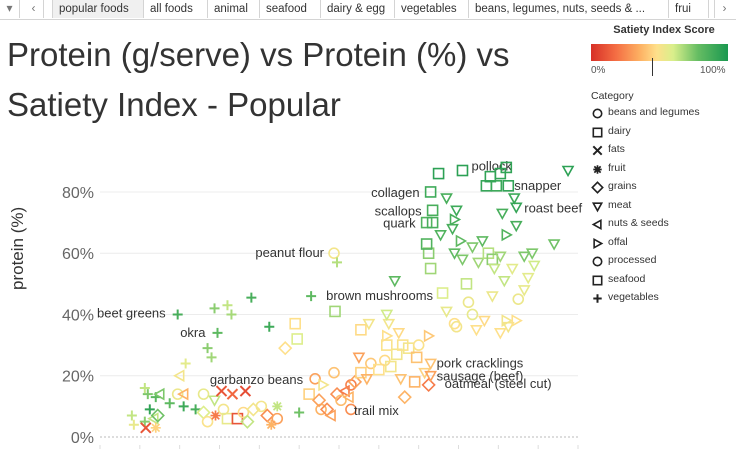  Describe the element at coordinates (176, 9) in the screenshot. I see `tab-all-foods: all foods` at that location.